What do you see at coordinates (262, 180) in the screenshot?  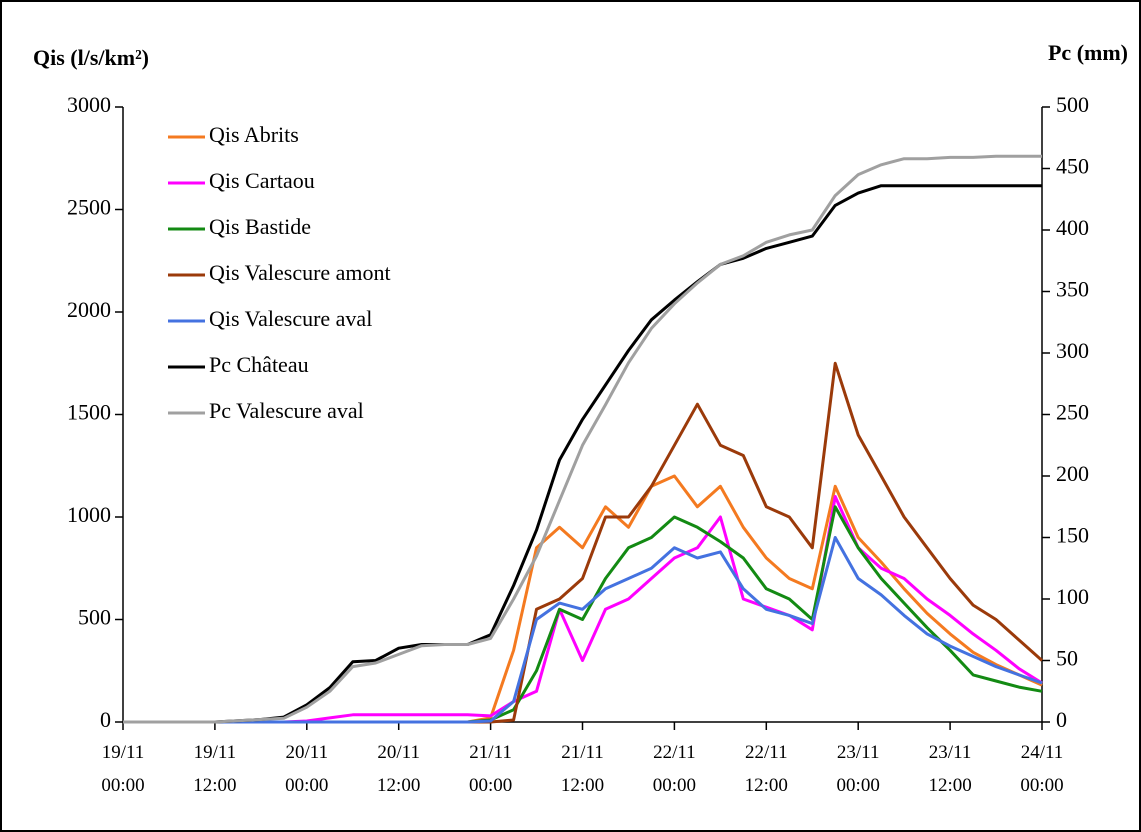 I see `legend-label: Qis Cartaou` at bounding box center [262, 180].